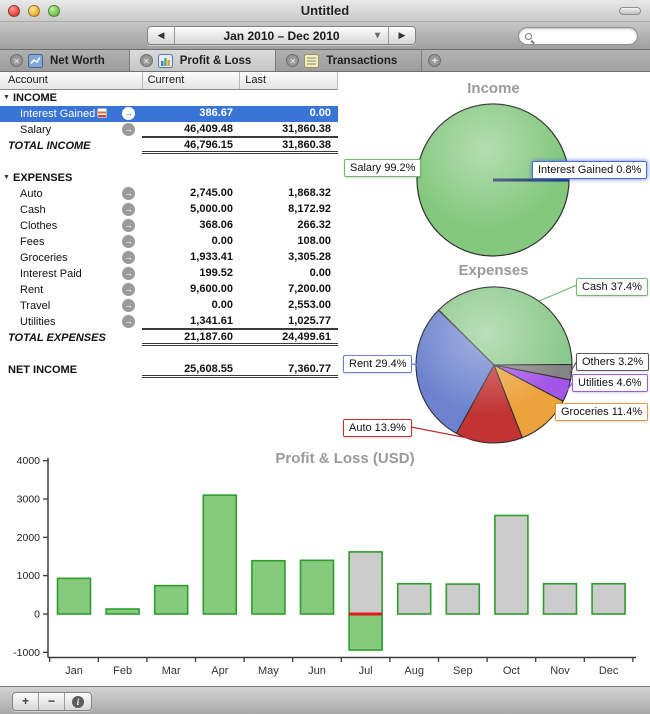 The image size is (650, 714). I want to click on group-name: INCOME, so click(35, 98).